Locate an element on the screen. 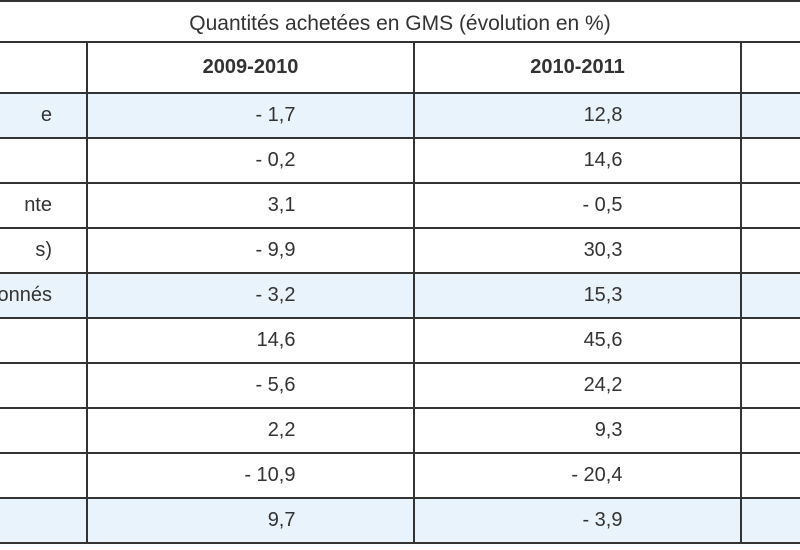 The image size is (800, 550). cell-2009-2010: 2,2 is located at coordinates (250, 430).